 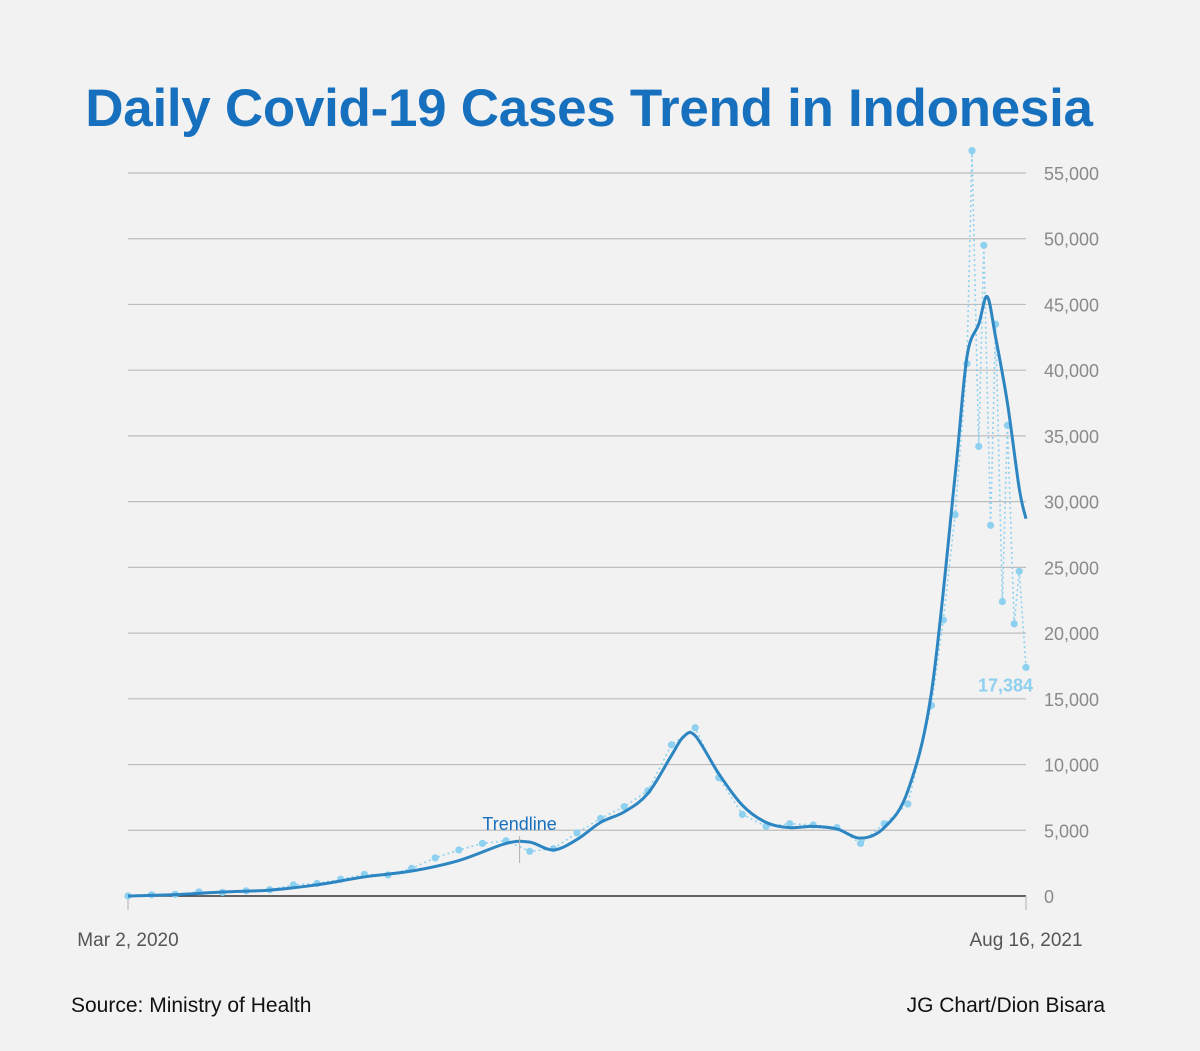 I want to click on x-tick-label: Aug 16, 2021, so click(x=1025, y=940).